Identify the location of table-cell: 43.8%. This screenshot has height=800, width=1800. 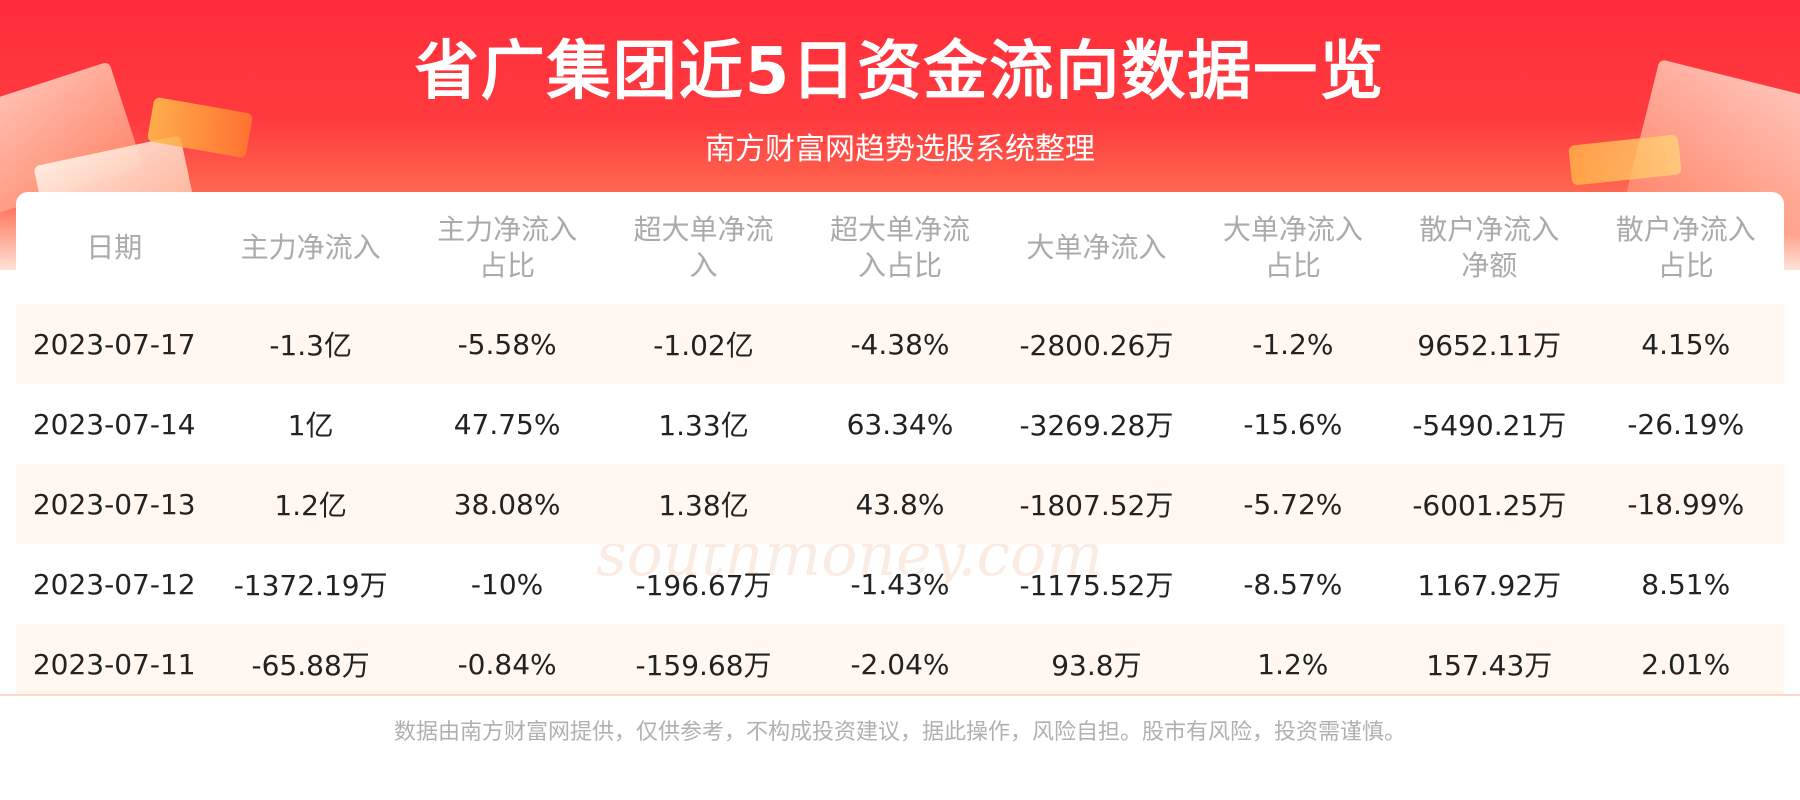
(900, 504).